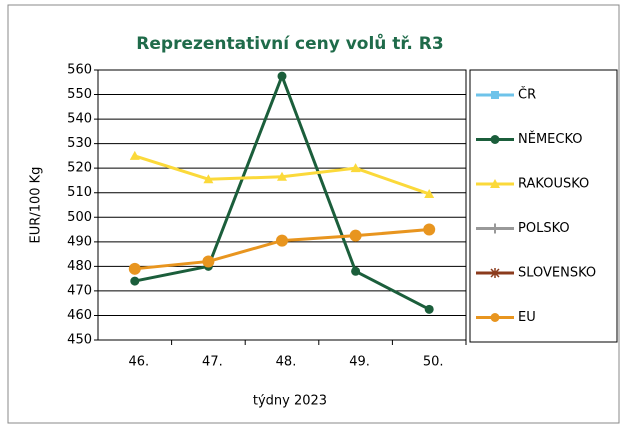 This screenshot has width=627, height=432. I want to click on legend-label: POLSKO, so click(544, 228).